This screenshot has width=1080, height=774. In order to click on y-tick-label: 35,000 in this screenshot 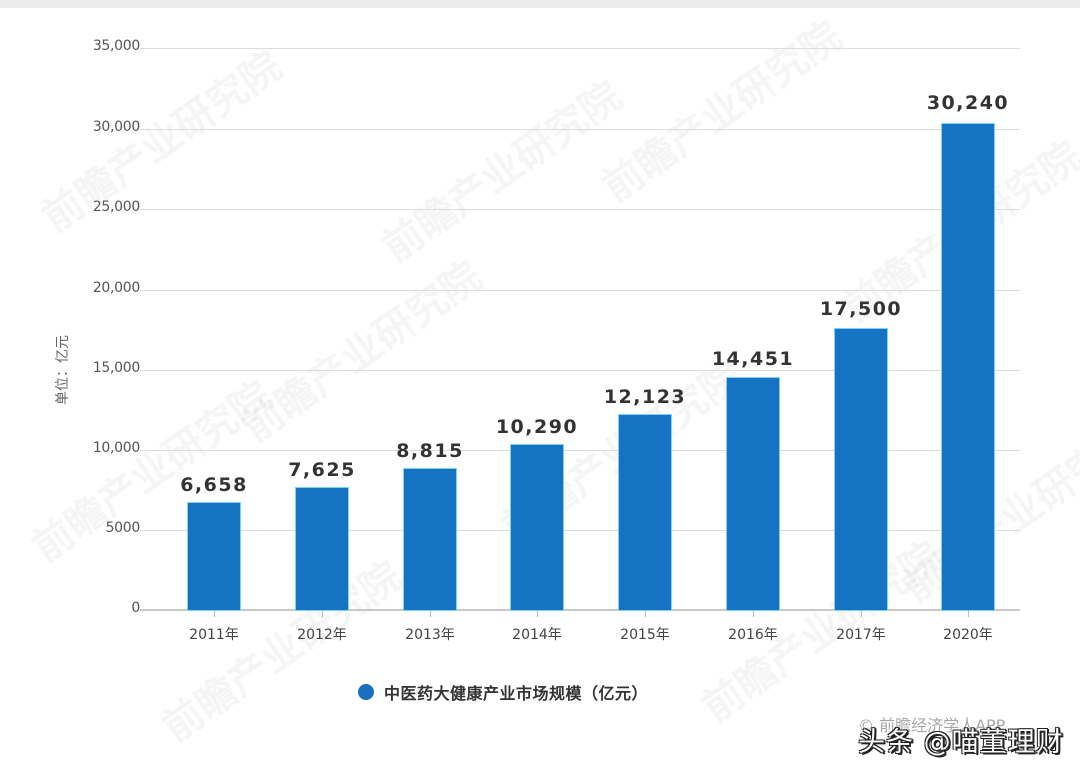, I will do `click(116, 46)`.